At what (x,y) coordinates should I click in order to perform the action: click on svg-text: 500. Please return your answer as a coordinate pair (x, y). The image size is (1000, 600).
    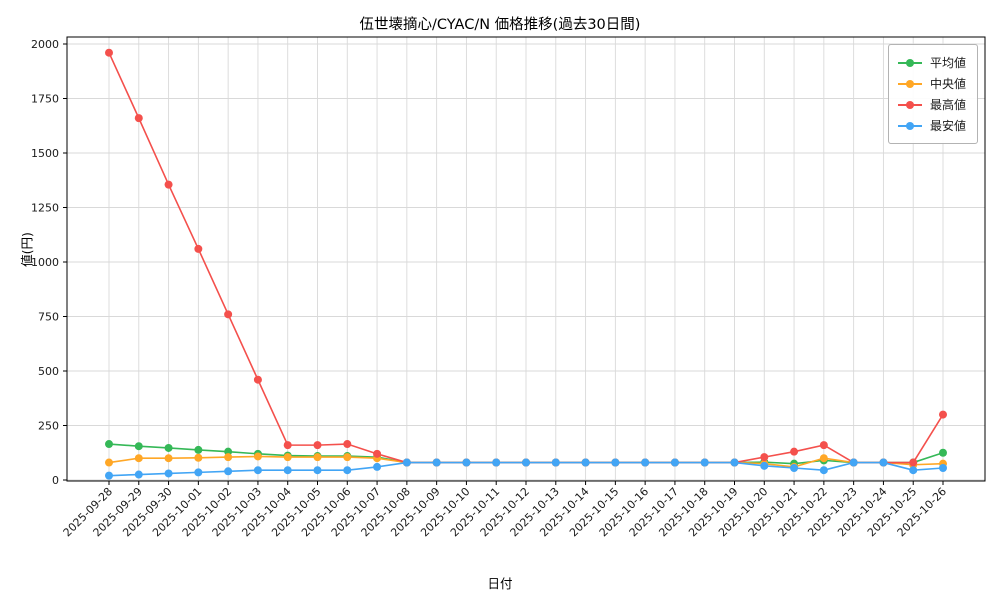
    Looking at the image, I should click on (48, 371).